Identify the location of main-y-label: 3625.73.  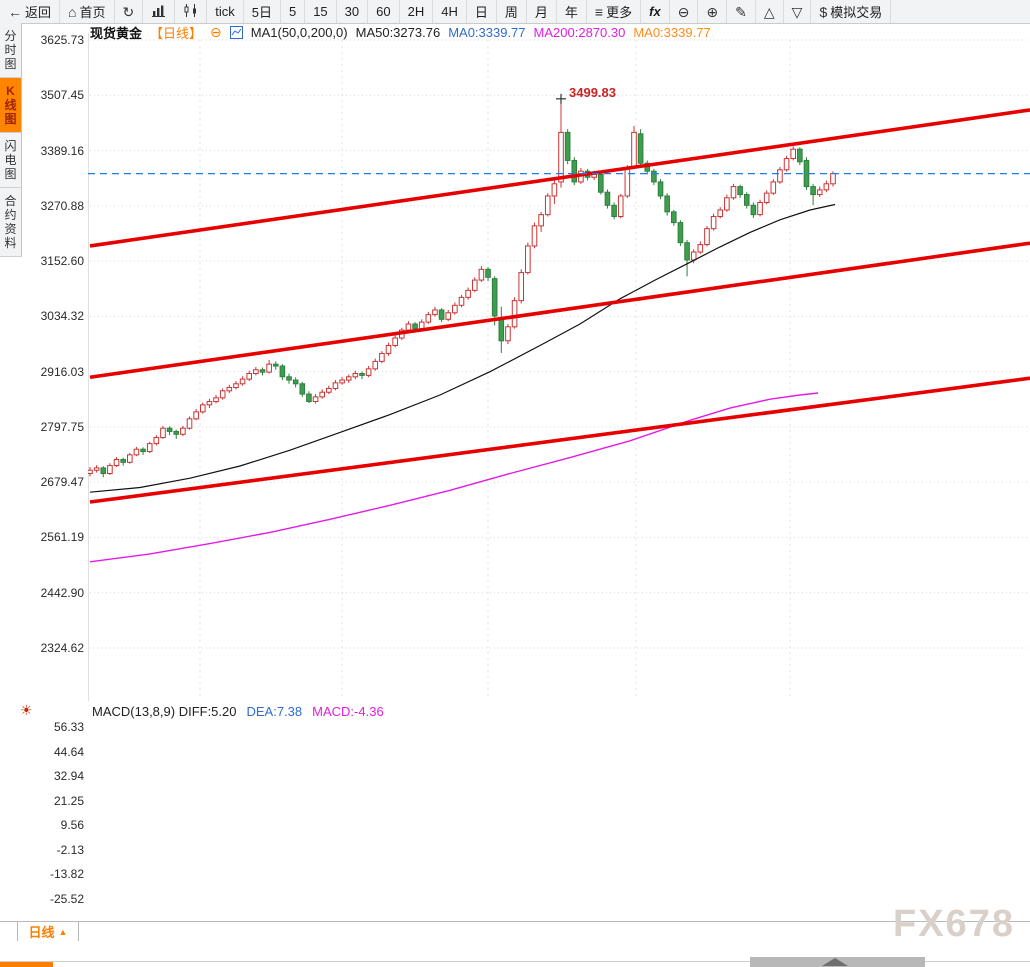
(62, 40).